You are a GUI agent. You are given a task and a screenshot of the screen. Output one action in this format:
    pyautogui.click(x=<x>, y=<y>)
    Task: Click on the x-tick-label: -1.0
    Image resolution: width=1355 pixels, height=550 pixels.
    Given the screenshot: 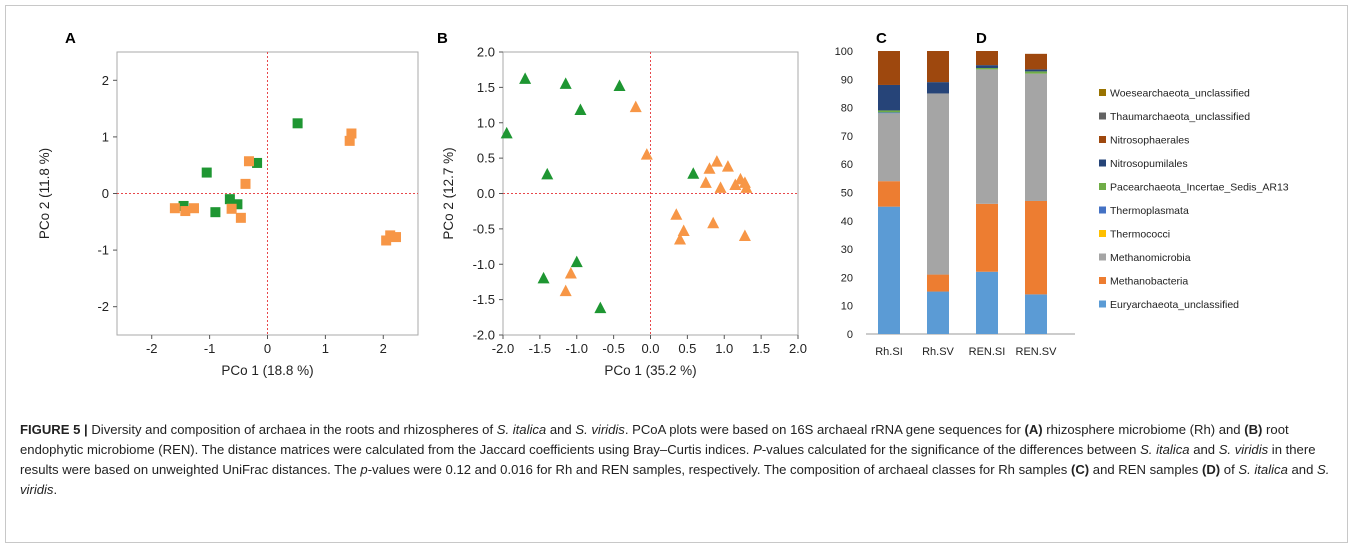 What is the action you would take?
    pyautogui.click(x=577, y=348)
    